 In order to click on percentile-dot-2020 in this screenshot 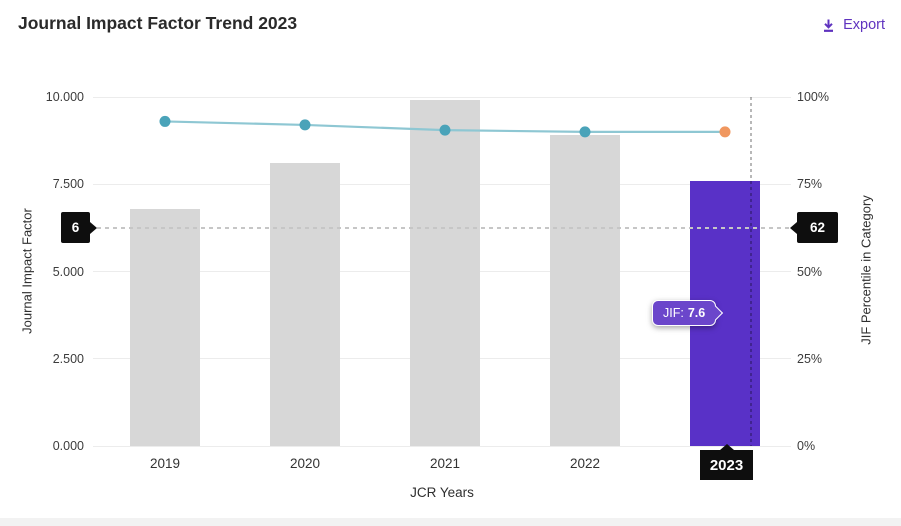, I will do `click(305, 125)`.